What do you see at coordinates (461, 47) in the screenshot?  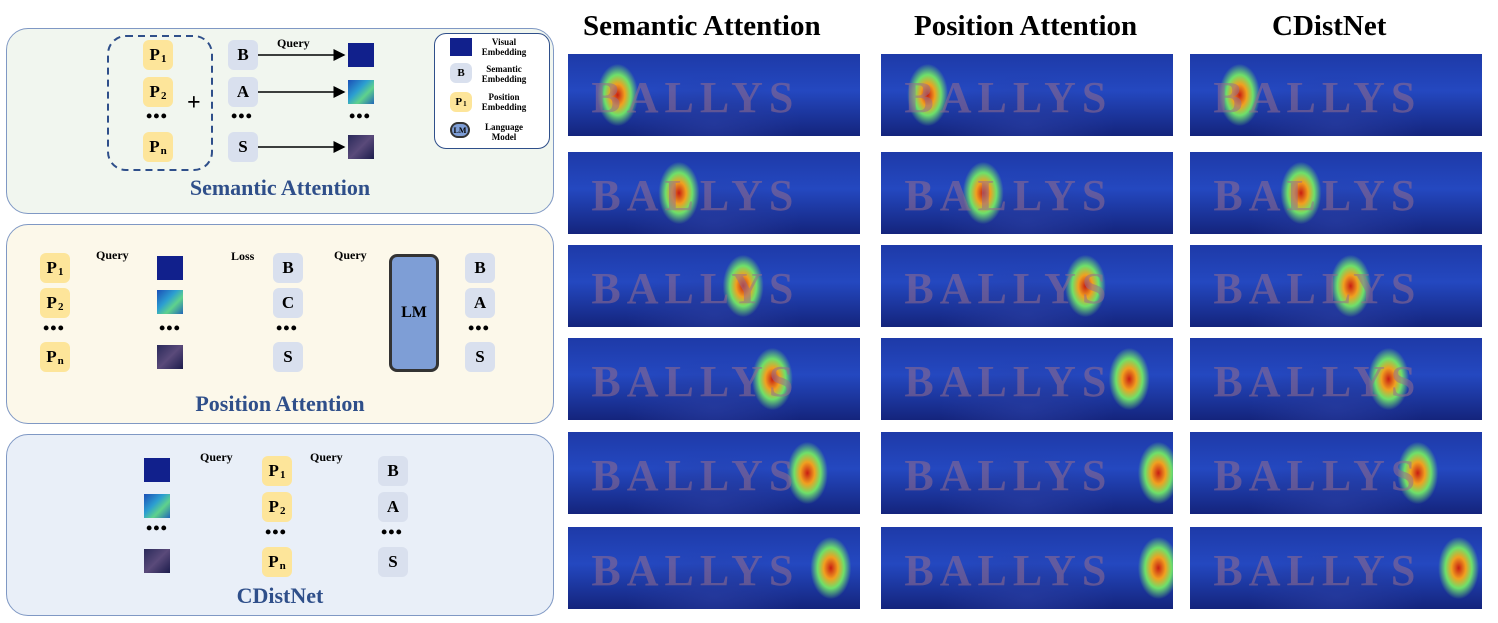 I see `legend-visual-swatch` at bounding box center [461, 47].